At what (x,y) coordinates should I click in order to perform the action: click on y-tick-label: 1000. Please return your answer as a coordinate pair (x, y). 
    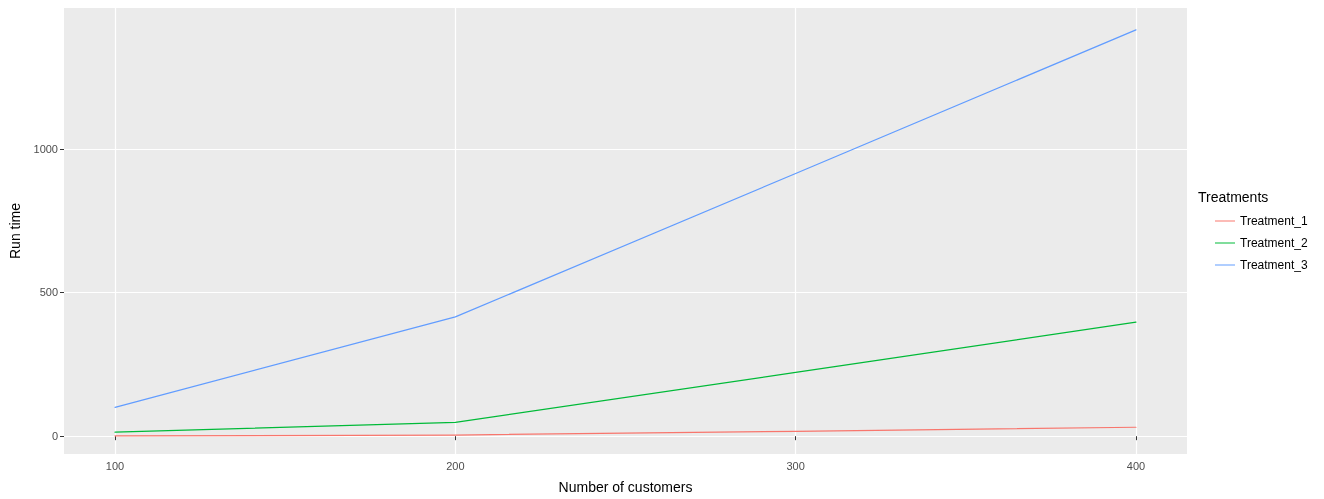
    Looking at the image, I should click on (45, 148).